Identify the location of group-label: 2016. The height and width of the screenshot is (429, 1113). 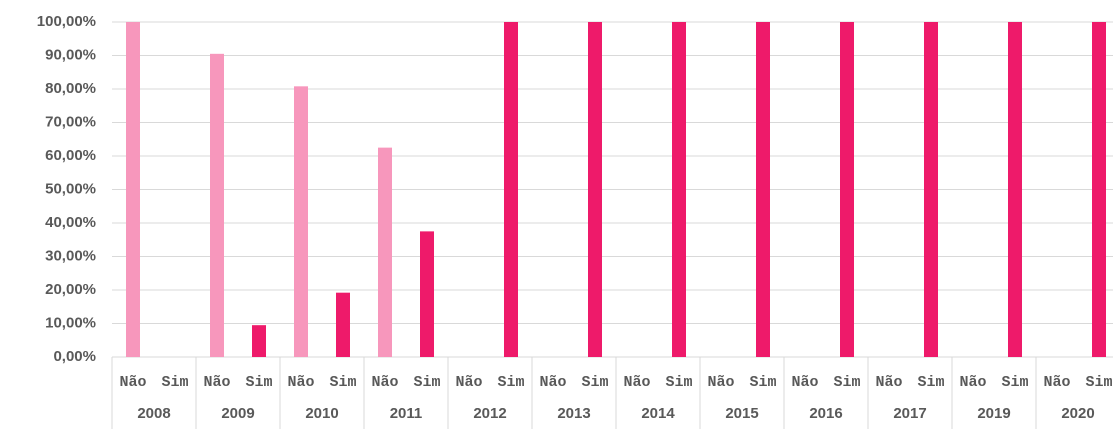
(825, 413).